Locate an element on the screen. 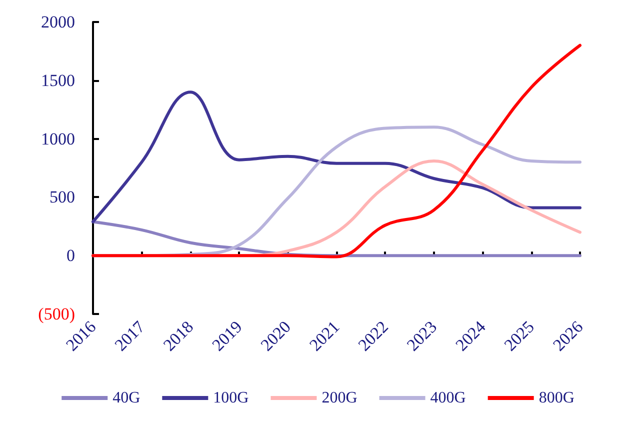 This screenshot has height=427, width=636. legend-label: 800G is located at coordinates (556, 398).